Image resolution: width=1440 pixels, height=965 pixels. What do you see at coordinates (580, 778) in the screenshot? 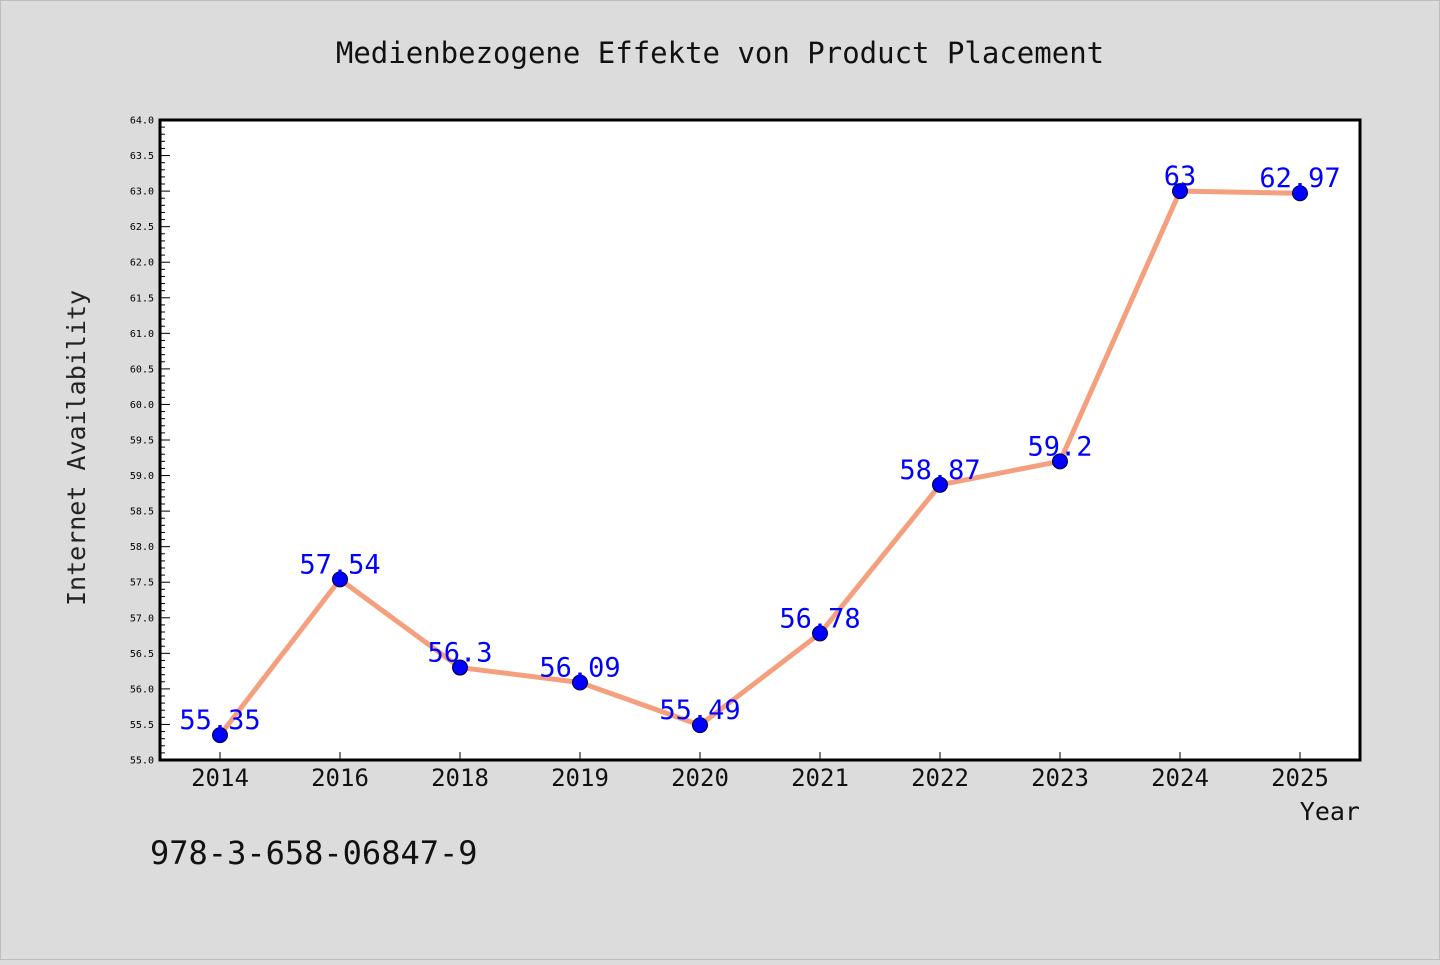
I see `x-tick-label: 2019` at bounding box center [580, 778].